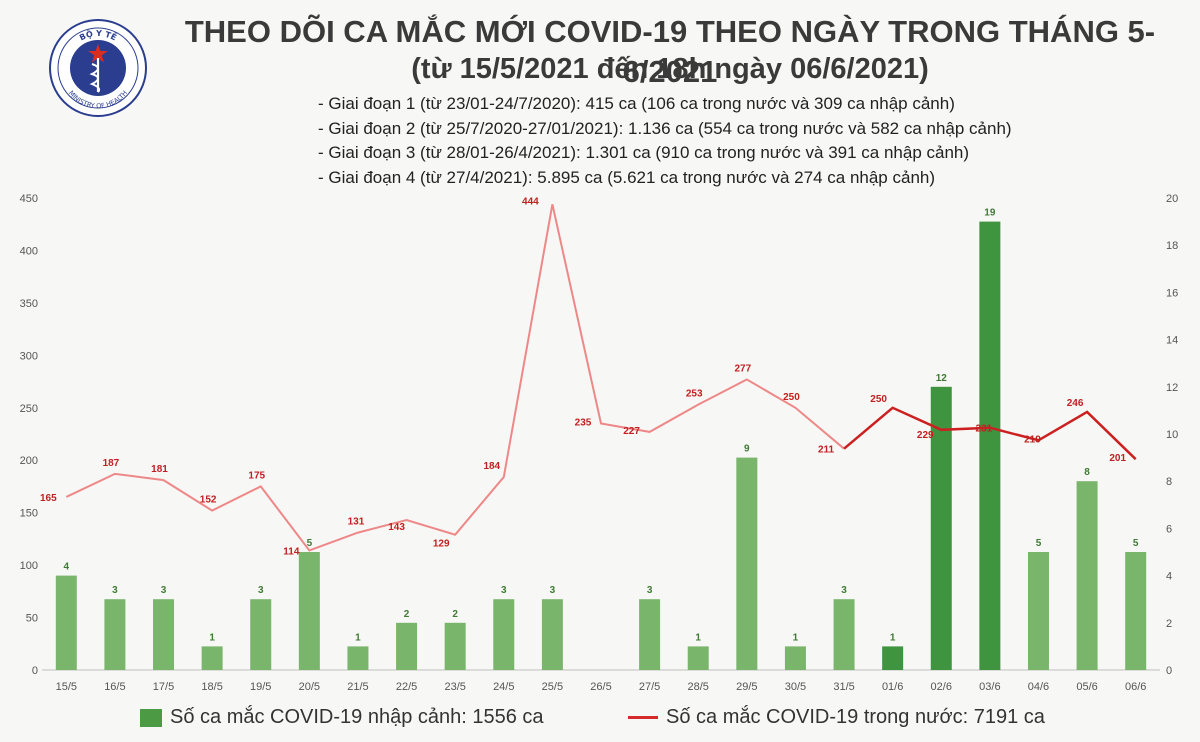 The width and height of the screenshot is (1200, 742). Describe the element at coordinates (1172, 293) in the screenshot. I see `right-axis-tick-label: 16` at that location.